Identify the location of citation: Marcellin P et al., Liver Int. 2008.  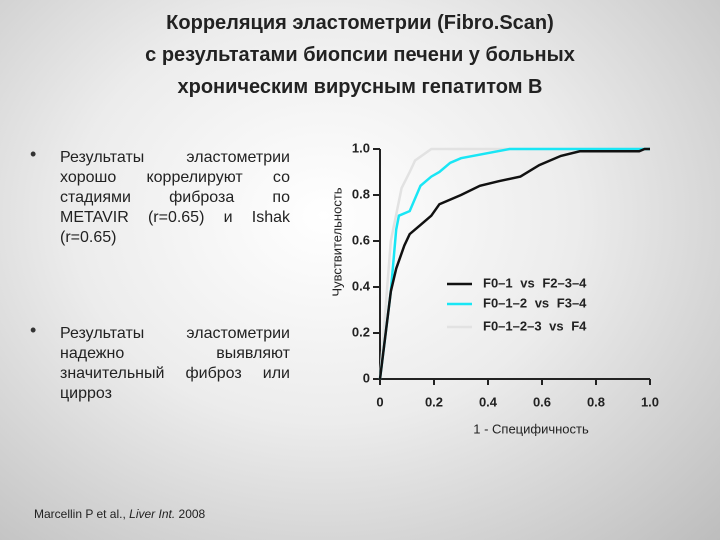
(119, 514).